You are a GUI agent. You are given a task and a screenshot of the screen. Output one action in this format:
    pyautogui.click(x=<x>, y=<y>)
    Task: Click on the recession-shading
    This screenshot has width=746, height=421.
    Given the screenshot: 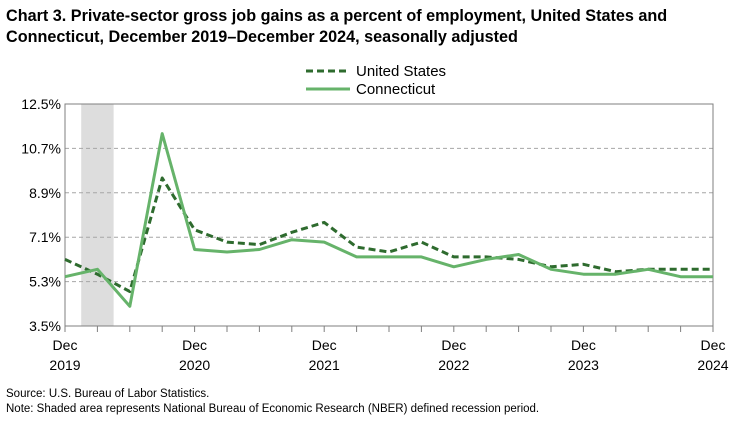 What is the action you would take?
    pyautogui.click(x=97, y=215)
    